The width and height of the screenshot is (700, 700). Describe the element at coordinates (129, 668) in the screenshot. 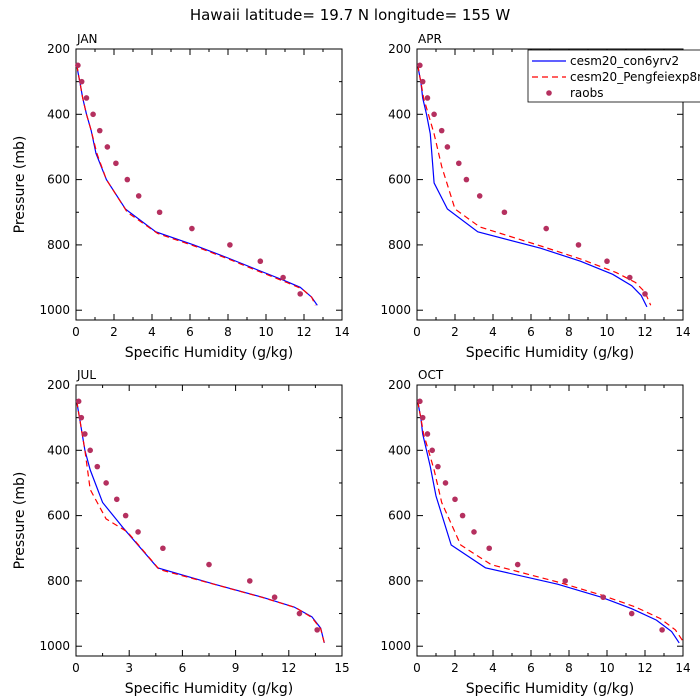

I see `panel-jul-xtick-label: 3` at that location.